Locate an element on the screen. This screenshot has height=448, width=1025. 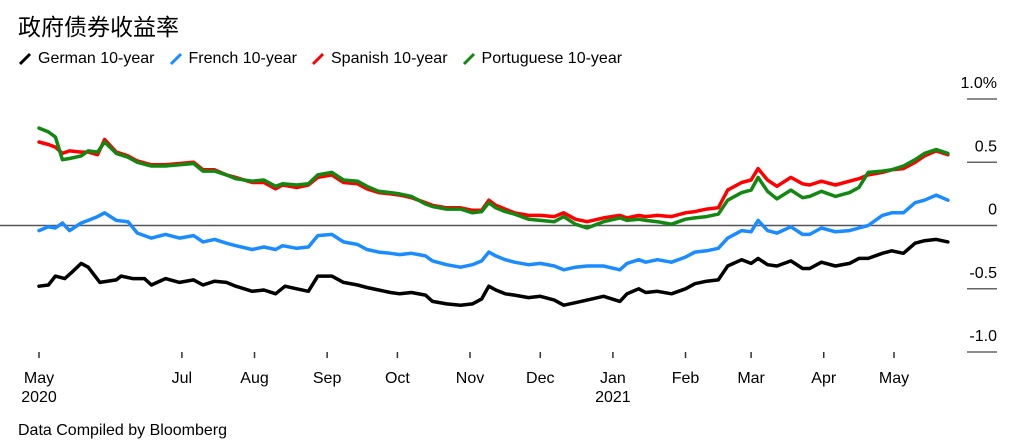
chart-title: 政府债券收益率 is located at coordinates (98, 28).